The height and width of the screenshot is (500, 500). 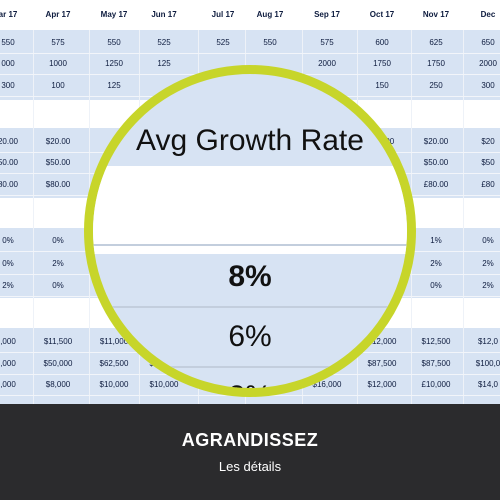 What do you see at coordinates (270, 14) in the screenshot?
I see `month-header: Aug 17` at bounding box center [270, 14].